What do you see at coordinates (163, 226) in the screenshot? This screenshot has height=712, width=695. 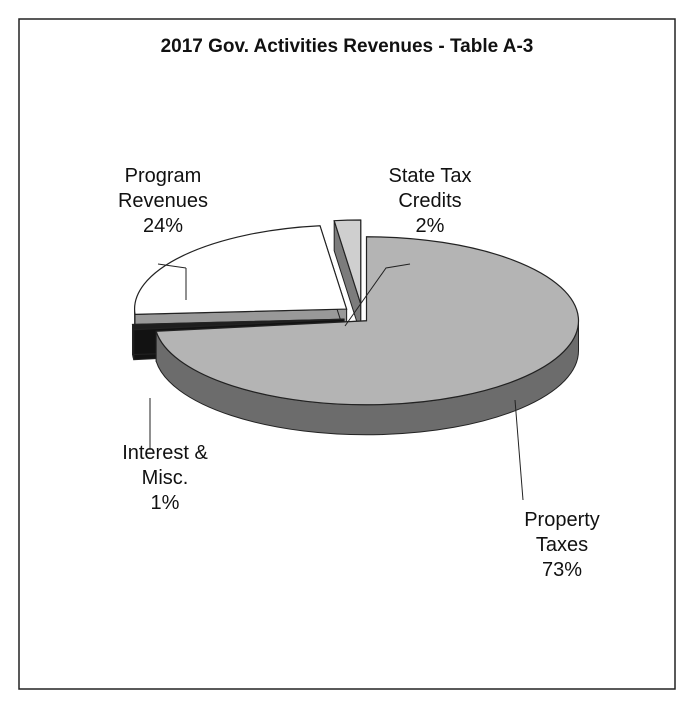 I see `slice-value-label: 24%` at bounding box center [163, 226].